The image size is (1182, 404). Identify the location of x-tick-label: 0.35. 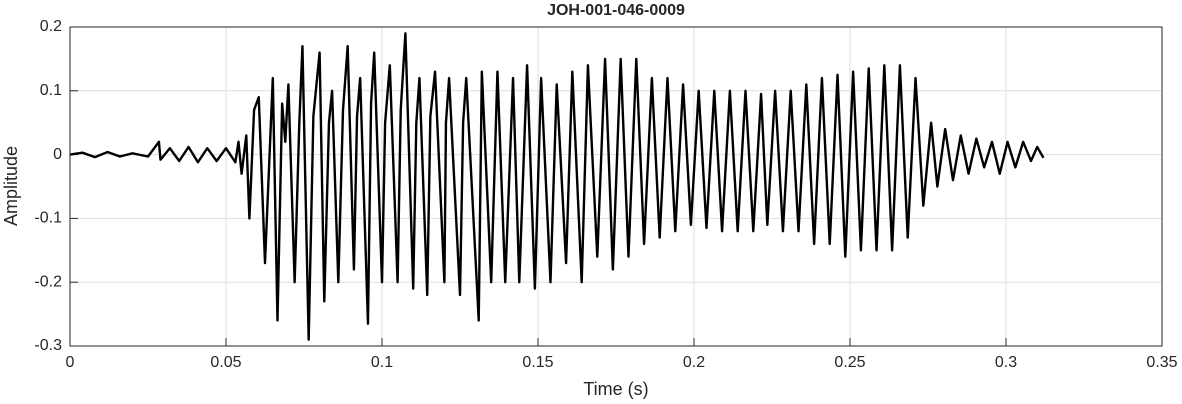
(1161, 362).